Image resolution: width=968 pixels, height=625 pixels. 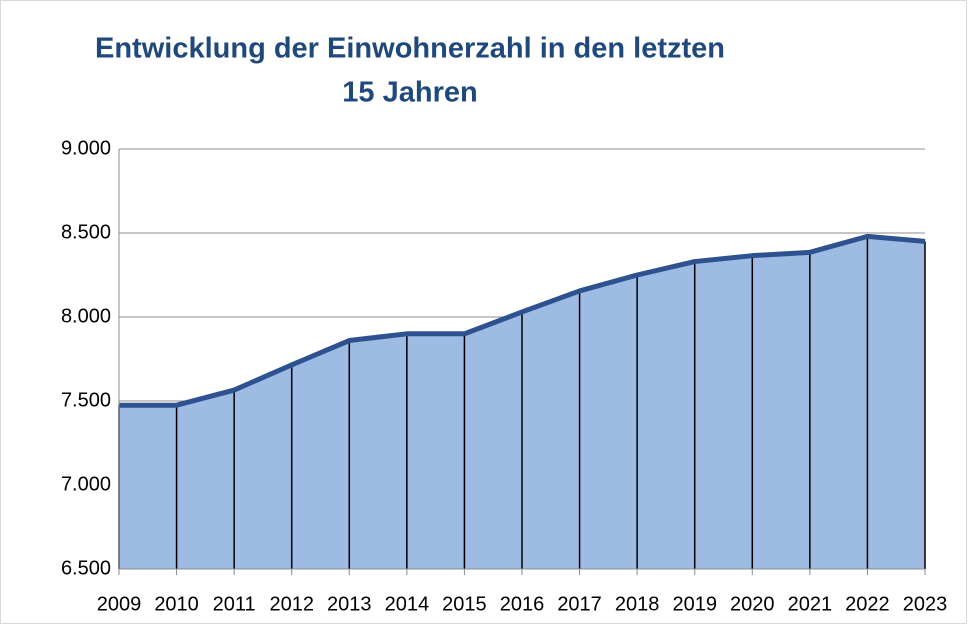 I want to click on x-tick-label: 2010, so click(x=176, y=604).